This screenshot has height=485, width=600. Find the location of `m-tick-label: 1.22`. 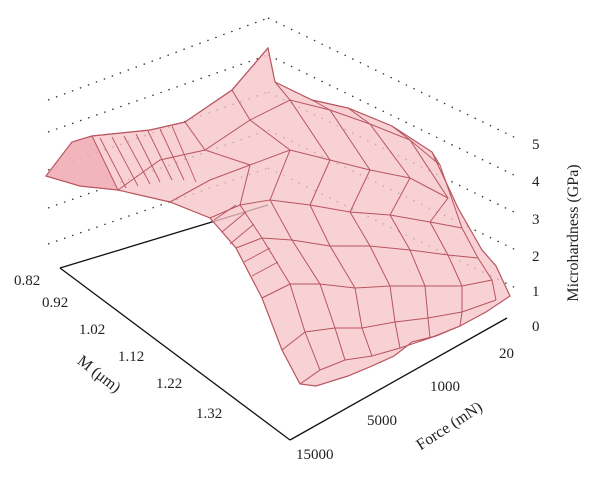

m-tick-label: 1.22 is located at coordinates (169, 384).